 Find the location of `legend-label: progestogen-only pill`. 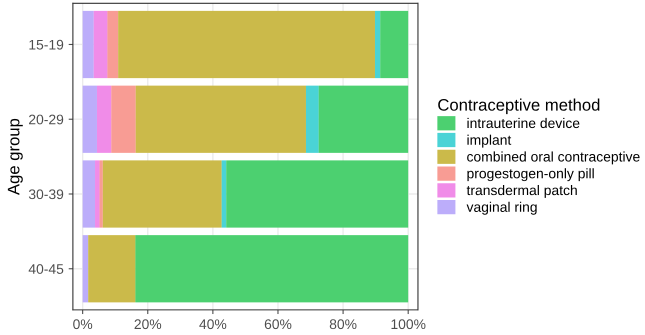

legend-label: progestogen-only pill is located at coordinates (530, 175).